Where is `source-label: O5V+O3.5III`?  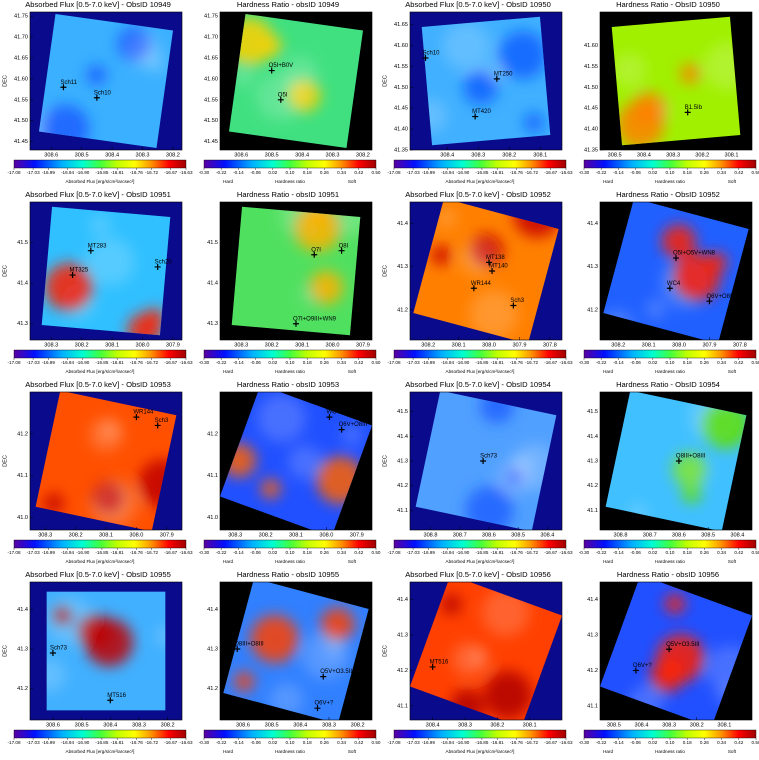 source-label: O5V+O3.5III is located at coordinates (337, 672).